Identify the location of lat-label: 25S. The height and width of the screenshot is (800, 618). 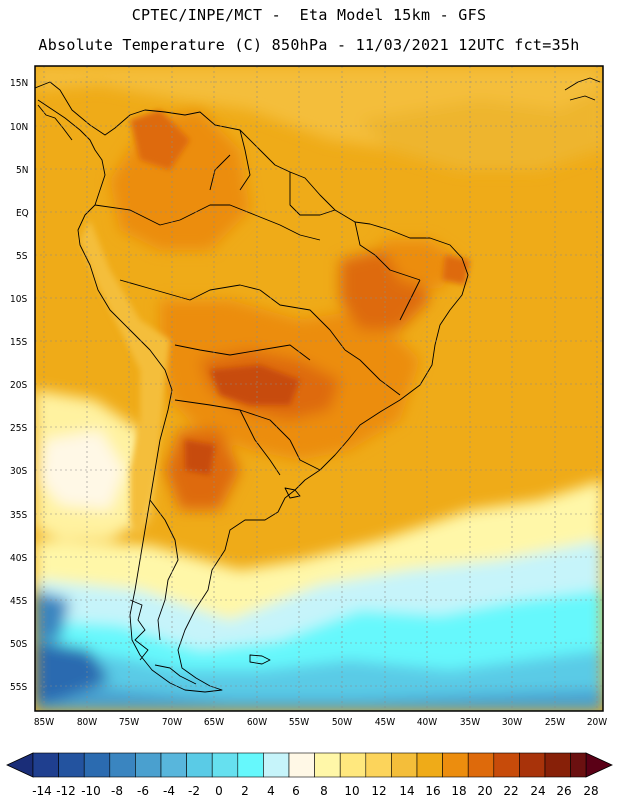
(18, 428).